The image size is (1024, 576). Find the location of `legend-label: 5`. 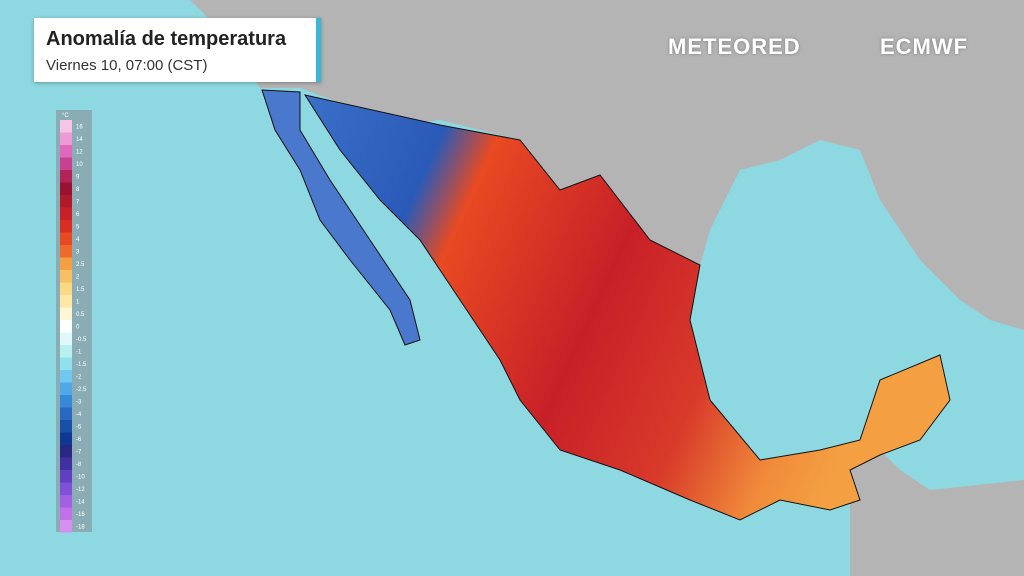

legend-label: 5 is located at coordinates (78, 227).